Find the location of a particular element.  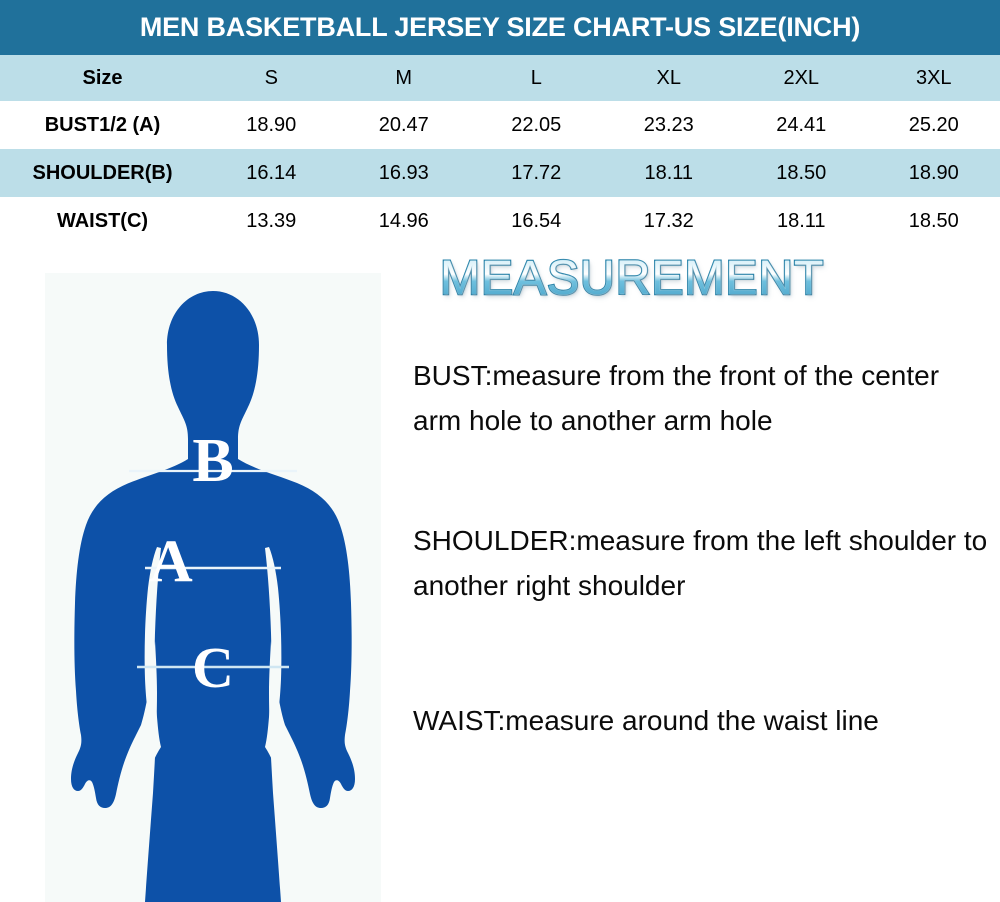

cell-bust-2xl: 24.41 is located at coordinates (801, 124).